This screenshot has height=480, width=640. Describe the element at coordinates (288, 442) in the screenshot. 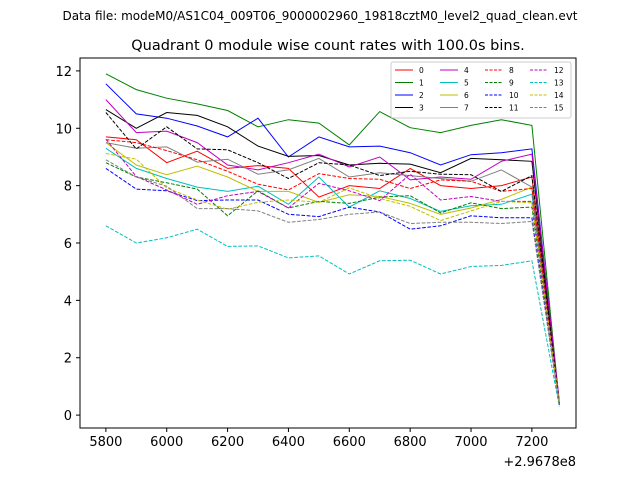

I see `x-tick-label: 6400` at that location.